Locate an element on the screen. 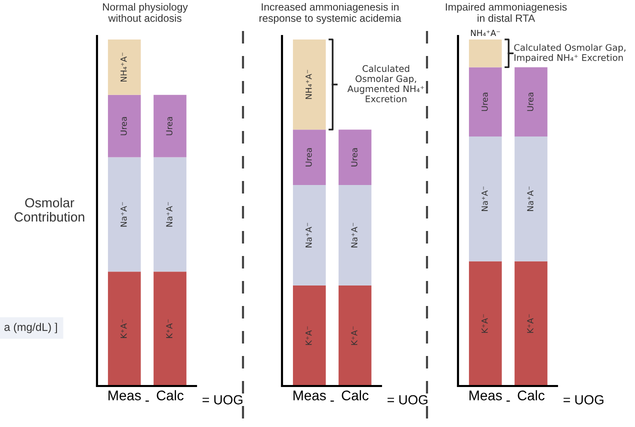 This screenshot has height=427, width=635. y-axis-title: Osmolar Contribution is located at coordinates (49, 210).